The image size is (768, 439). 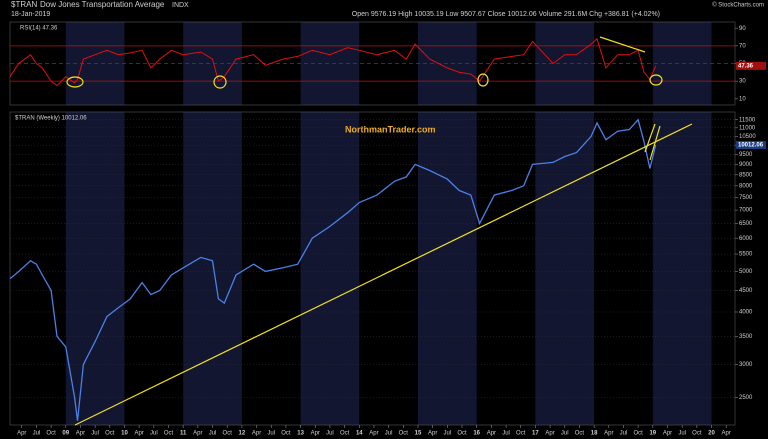 I want to click on rsi-title: RSI(14) 47.36, so click(x=39, y=29).